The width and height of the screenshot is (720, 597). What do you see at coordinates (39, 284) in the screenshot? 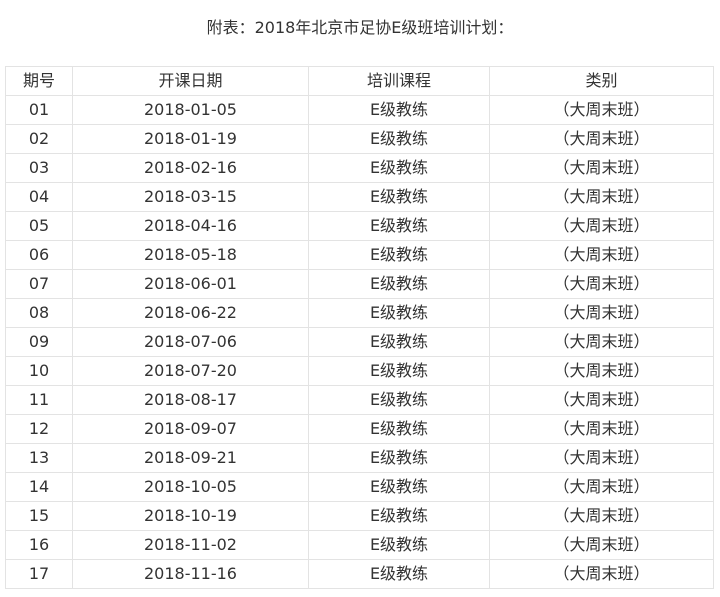
I see `cell-period: 07` at bounding box center [39, 284].